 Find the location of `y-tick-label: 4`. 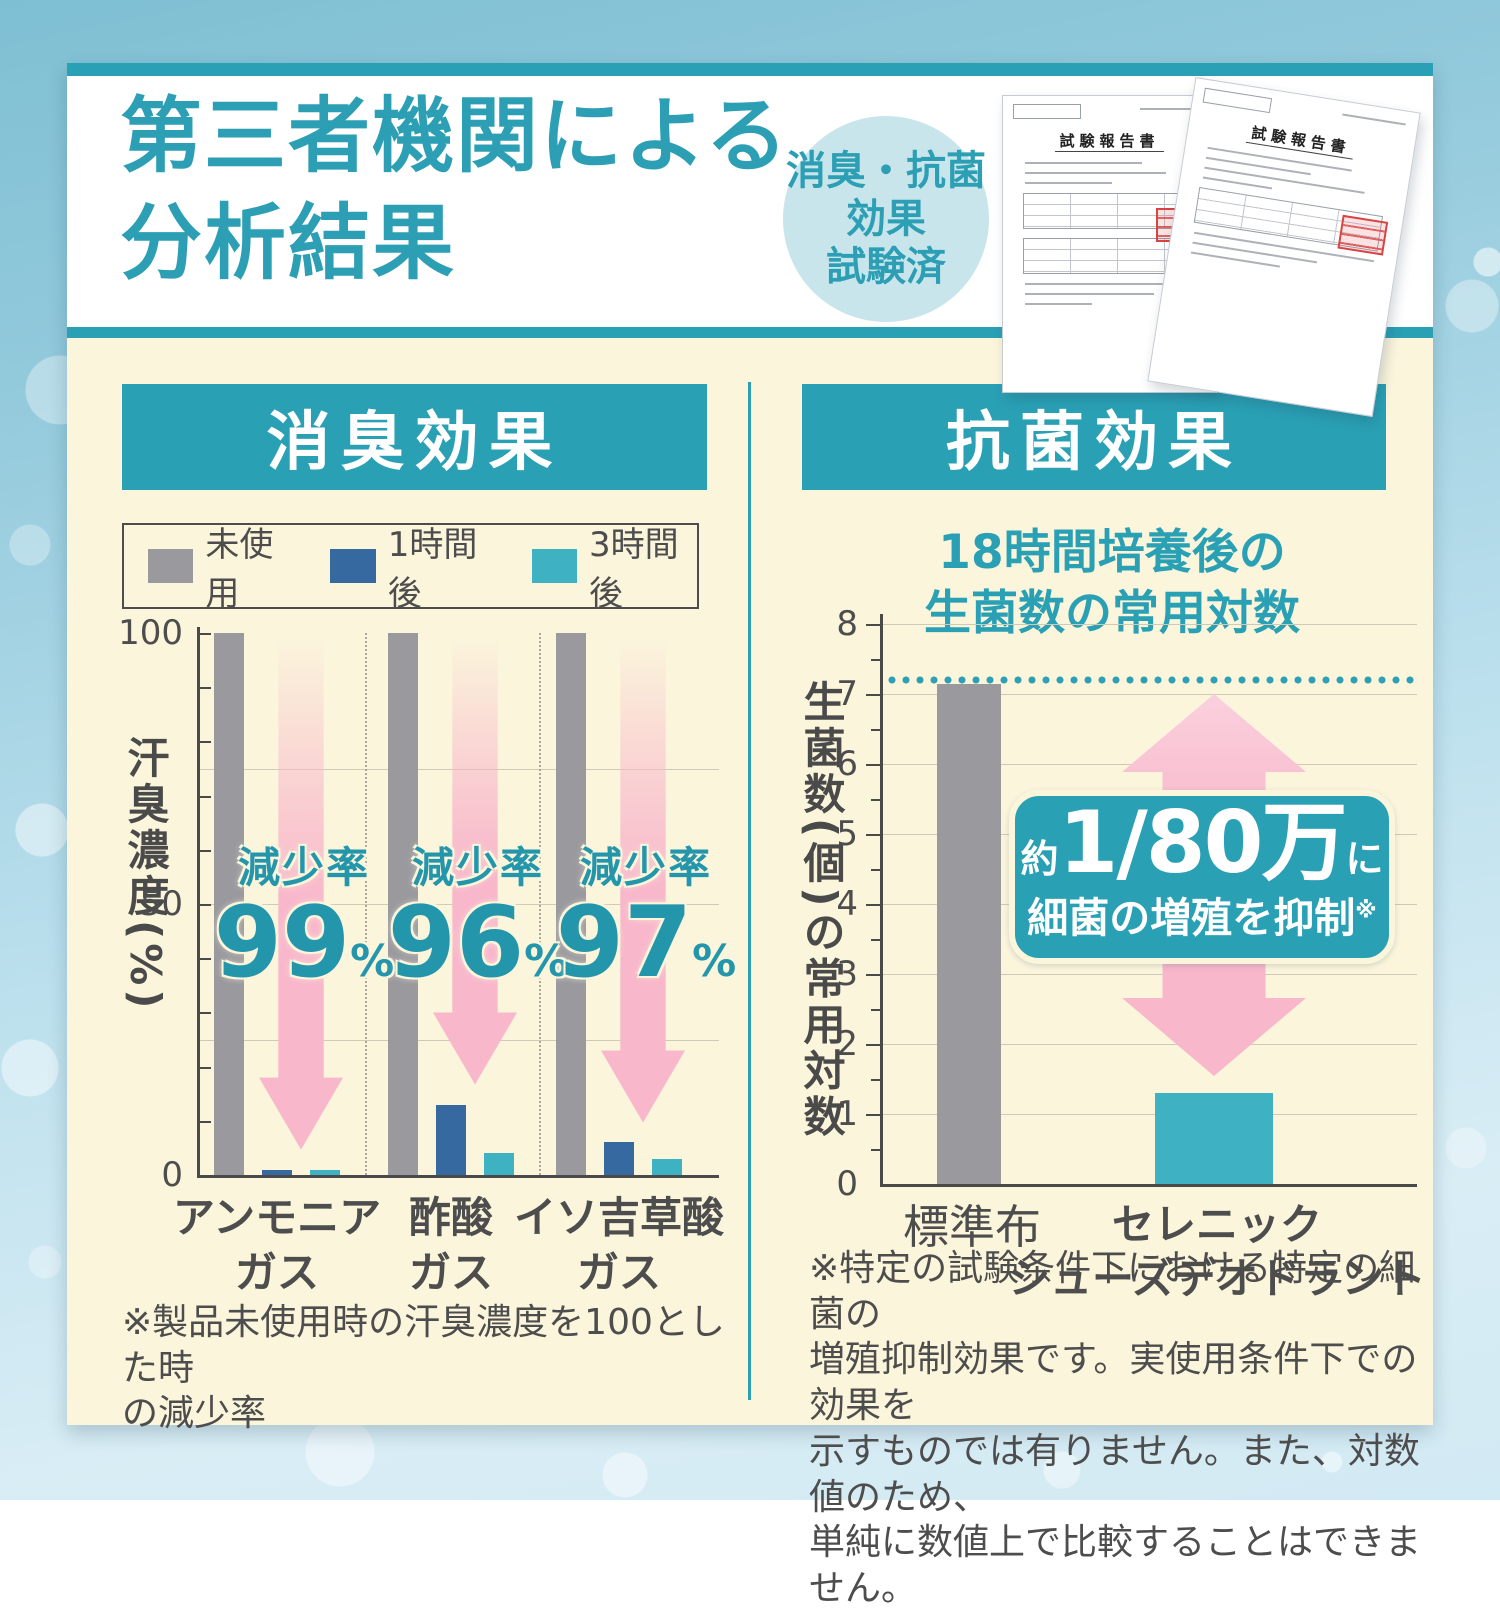

y-tick-label: 4 is located at coordinates (847, 904).